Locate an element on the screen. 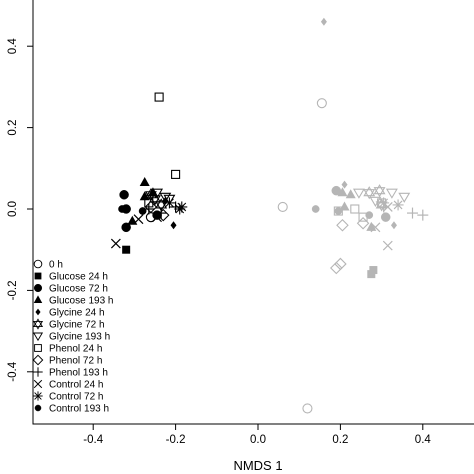 The height and width of the screenshot is (474, 474). legend-label: Phenol 24 h is located at coordinates (75, 349).